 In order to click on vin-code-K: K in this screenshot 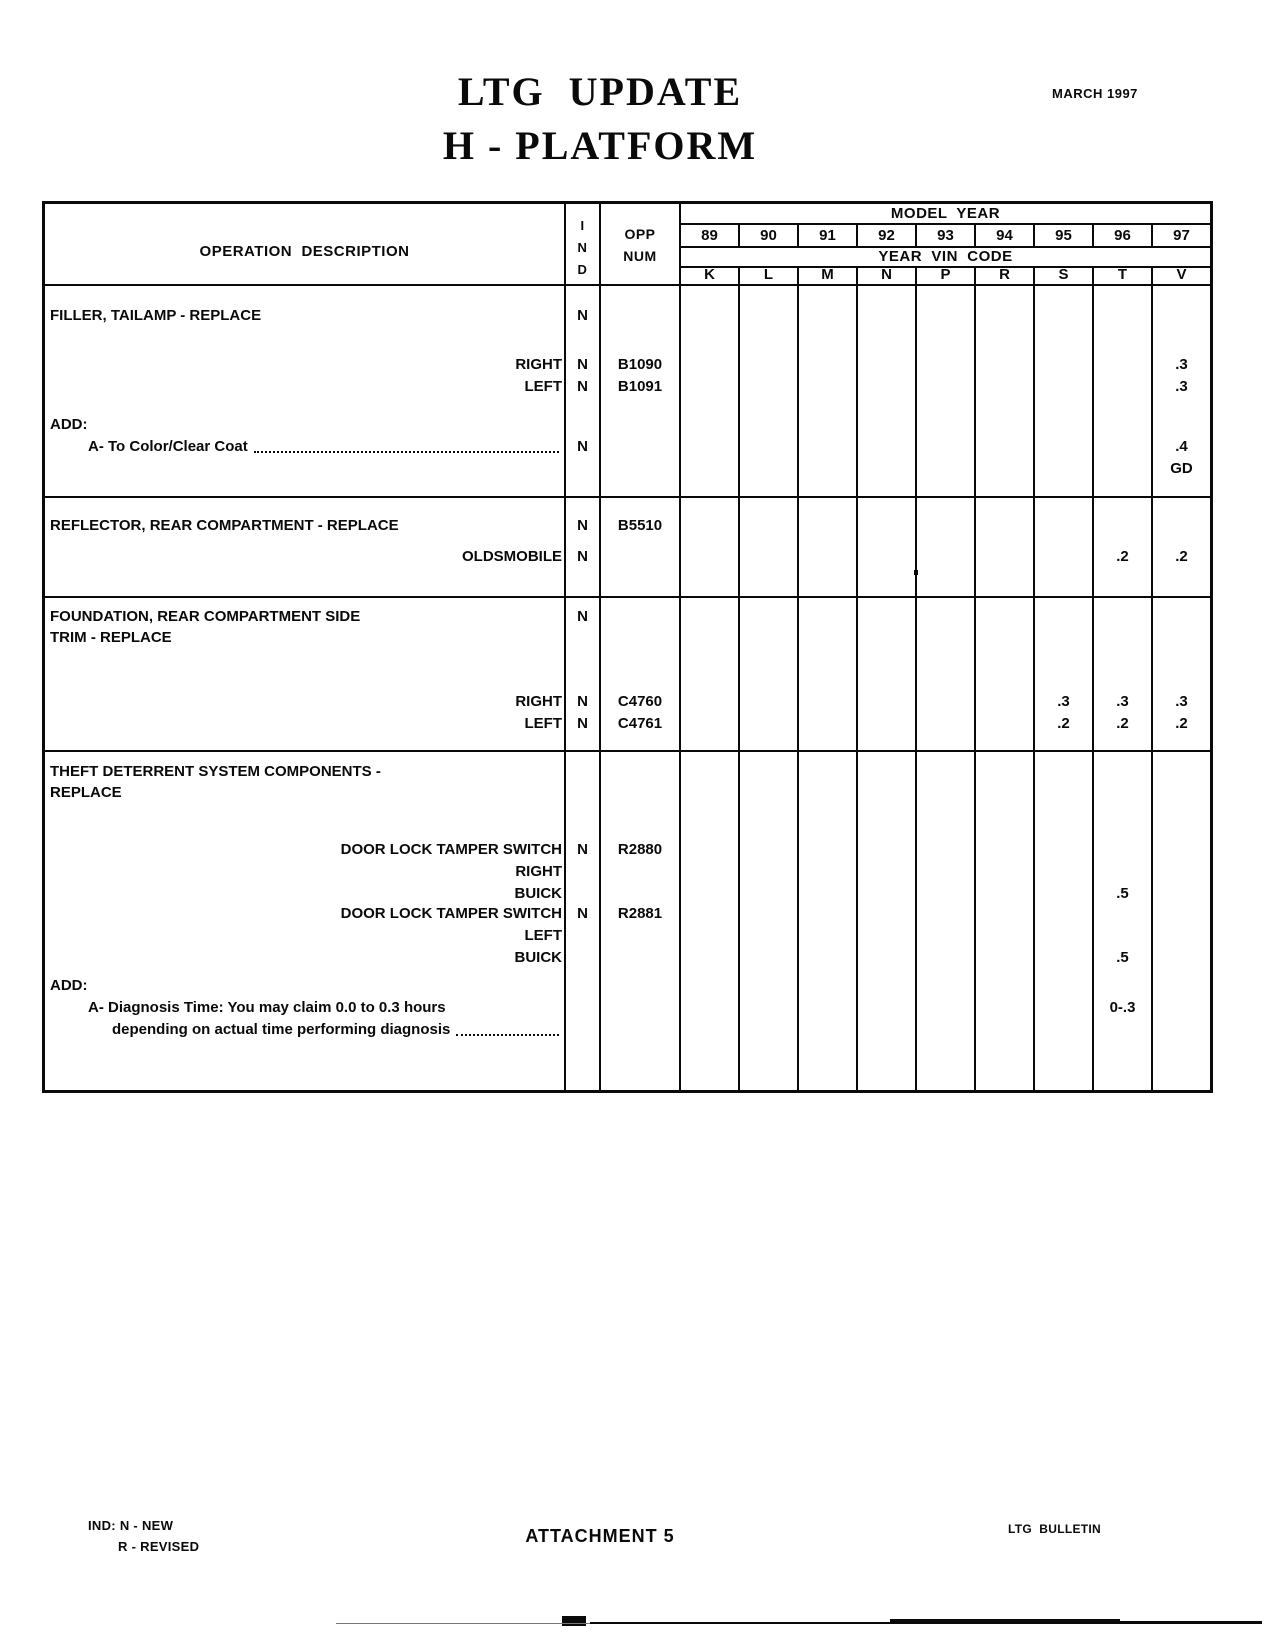, I will do `click(709, 274)`.